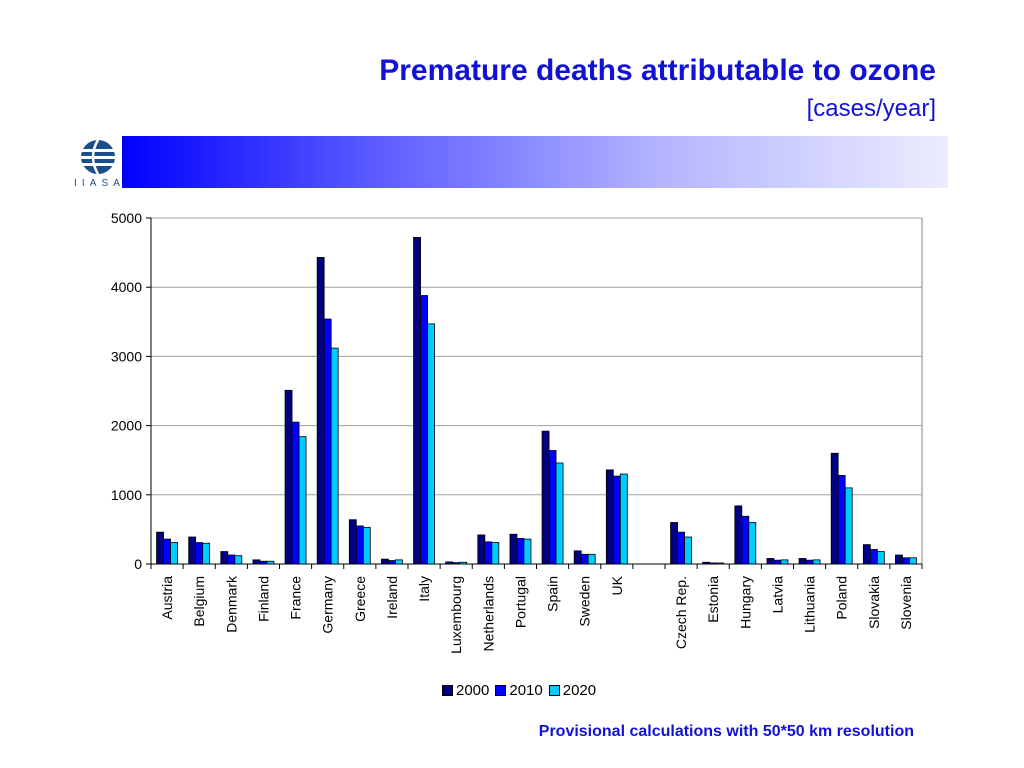  I want to click on x-tick-label: Estonia, so click(713, 599).